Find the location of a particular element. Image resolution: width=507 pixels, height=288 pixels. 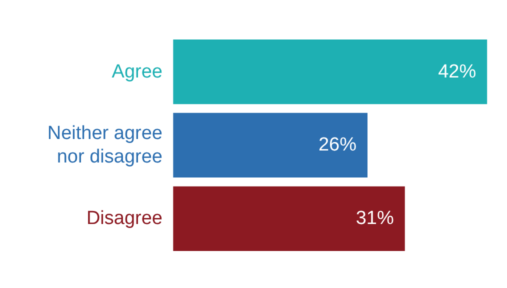

y-tick-label: Disagree is located at coordinates (124, 219).